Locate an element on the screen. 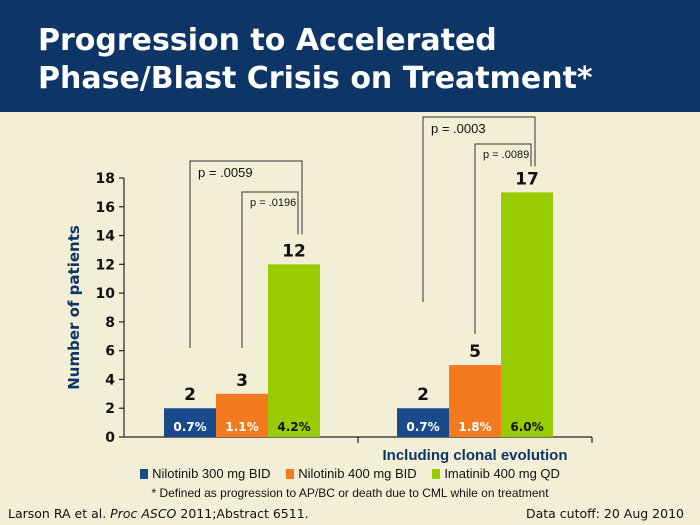 The width and height of the screenshot is (700, 525). y-tick-label: 18 is located at coordinates (105, 179).